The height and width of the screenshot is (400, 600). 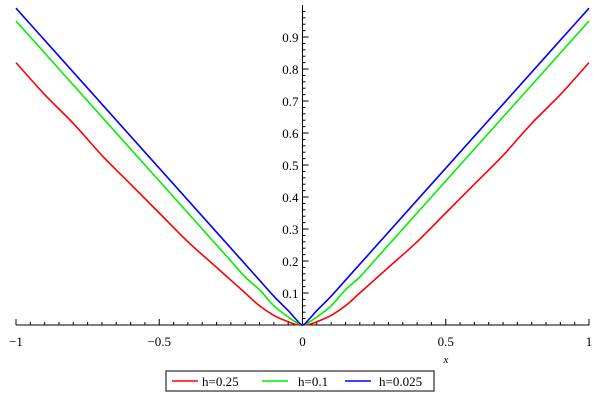 What do you see at coordinates (220, 381) in the screenshot?
I see `legend-label: h=0.25` at bounding box center [220, 381].